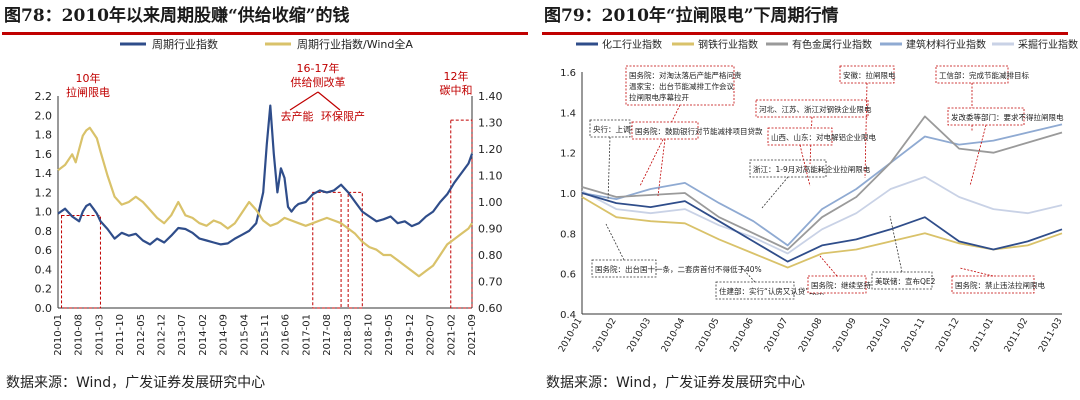  Describe the element at coordinates (568, 275) in the screenshot. I see `y-tick-label: 0.6` at that location.